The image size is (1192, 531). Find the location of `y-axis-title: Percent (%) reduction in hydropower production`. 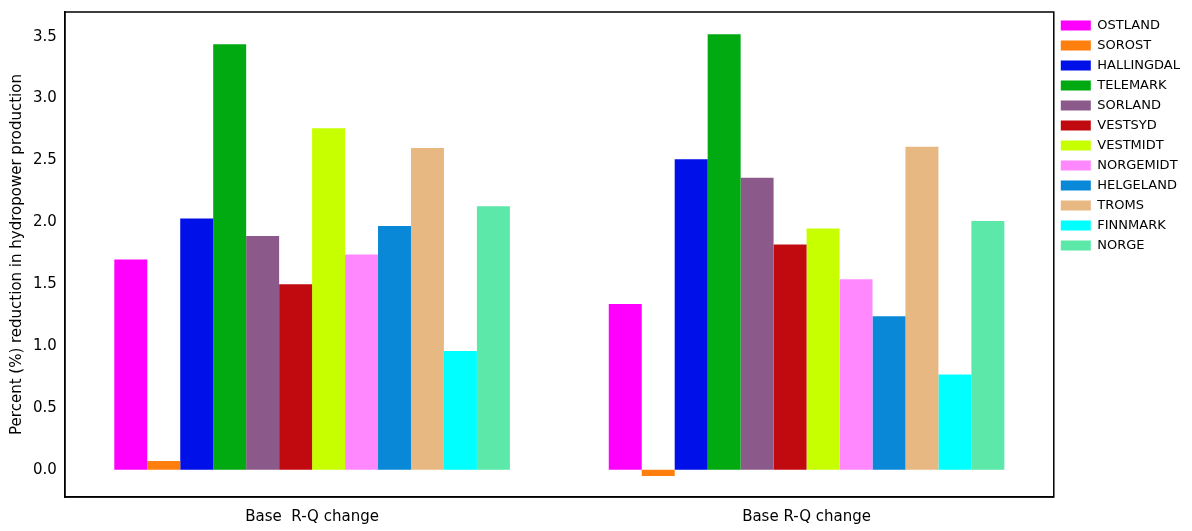

y-axis-title: Percent (%) reduction in hydropower production is located at coordinates (15, 254).